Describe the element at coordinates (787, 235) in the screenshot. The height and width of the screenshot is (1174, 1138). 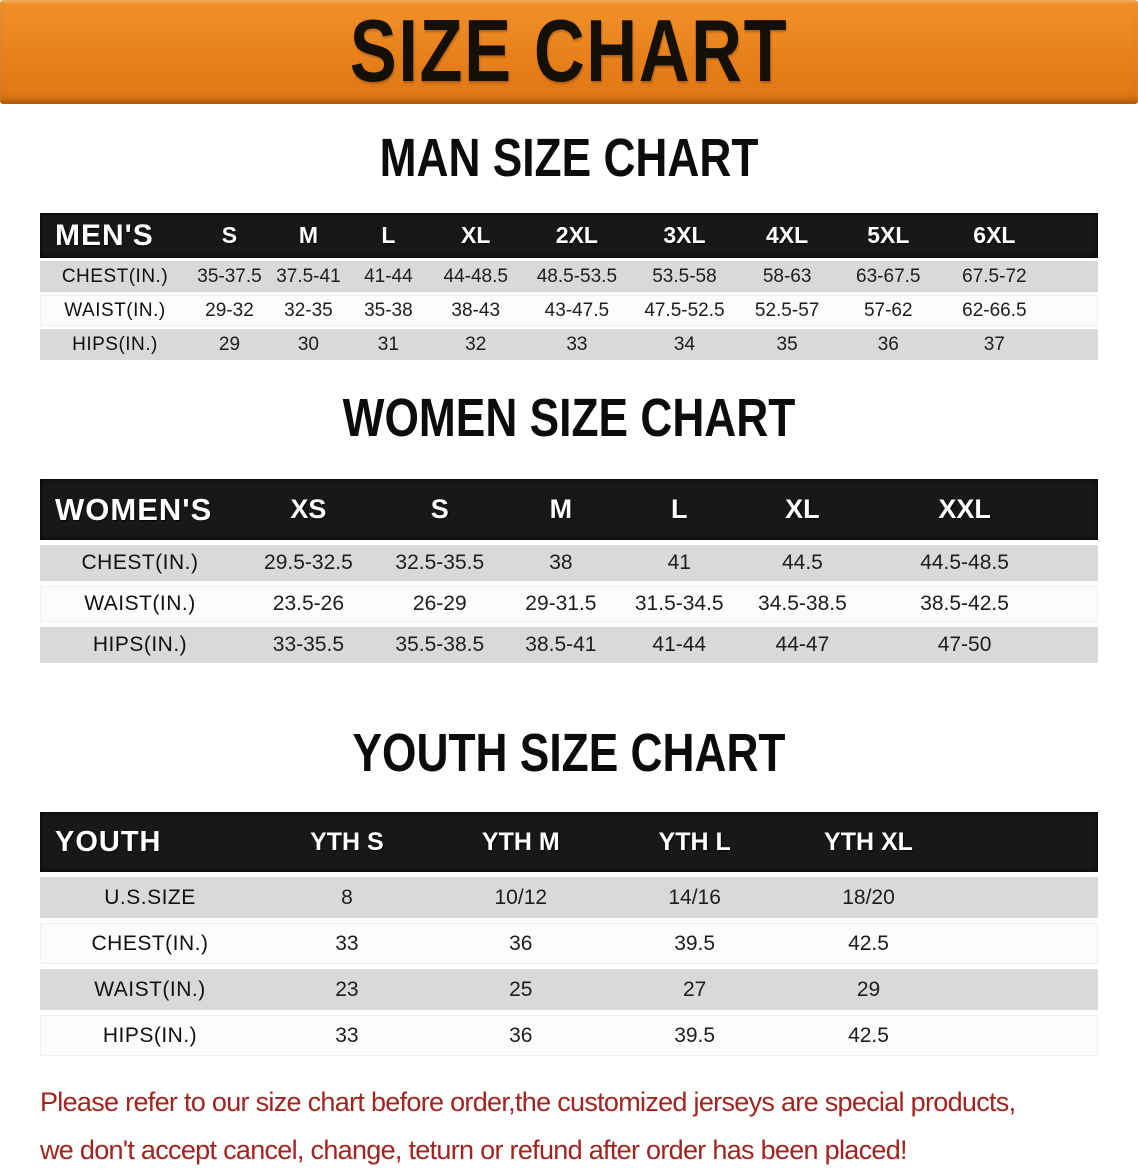
I see `size-column-header: 4XL` at that location.